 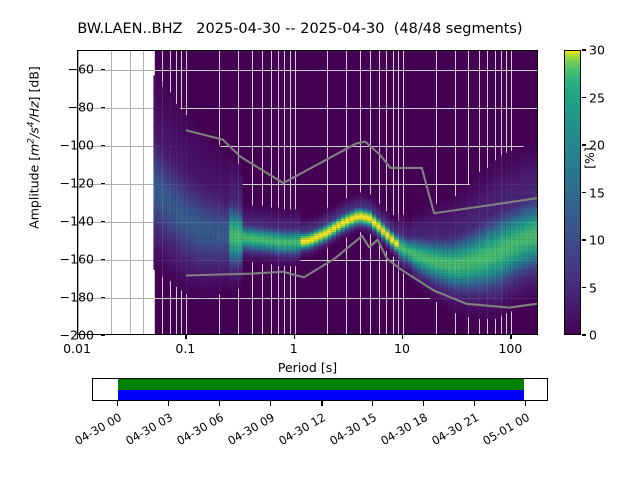 I want to click on y-axis-label-prefix: Amplitude [, so click(x=34, y=192).